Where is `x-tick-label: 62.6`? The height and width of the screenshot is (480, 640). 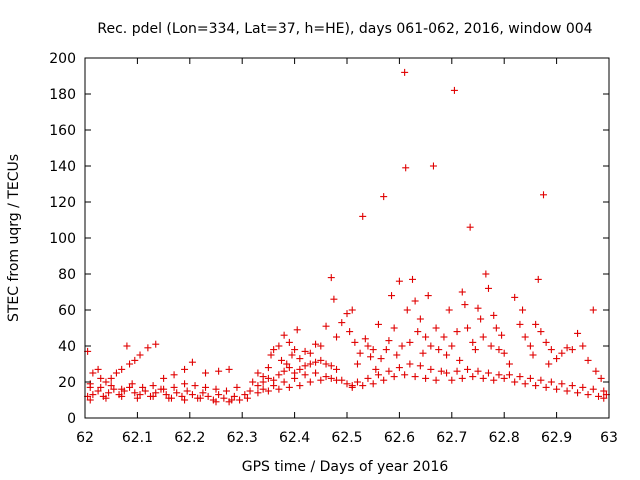
x-tick-label: 62.6 is located at coordinates (399, 438).